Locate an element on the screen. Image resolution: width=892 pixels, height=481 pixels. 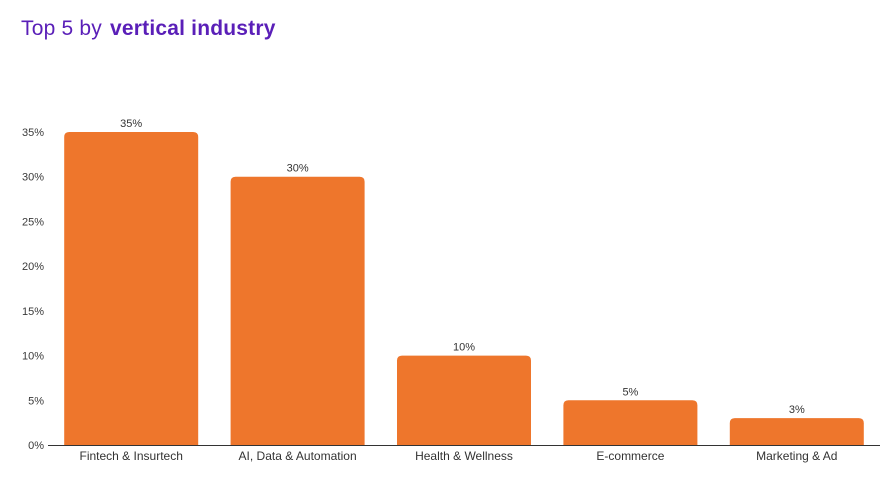
bar-data-label: 3% is located at coordinates (797, 410).